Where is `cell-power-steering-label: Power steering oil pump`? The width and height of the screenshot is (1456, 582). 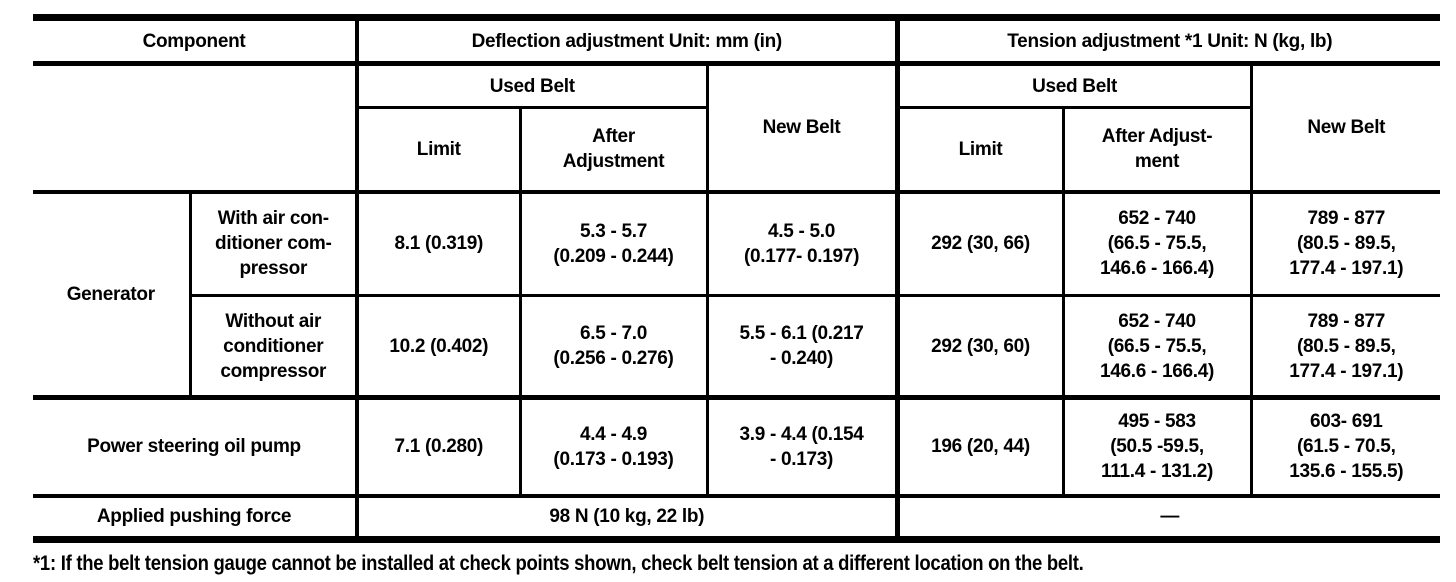 cell-power-steering-label: Power steering oil pump is located at coordinates (196, 447).